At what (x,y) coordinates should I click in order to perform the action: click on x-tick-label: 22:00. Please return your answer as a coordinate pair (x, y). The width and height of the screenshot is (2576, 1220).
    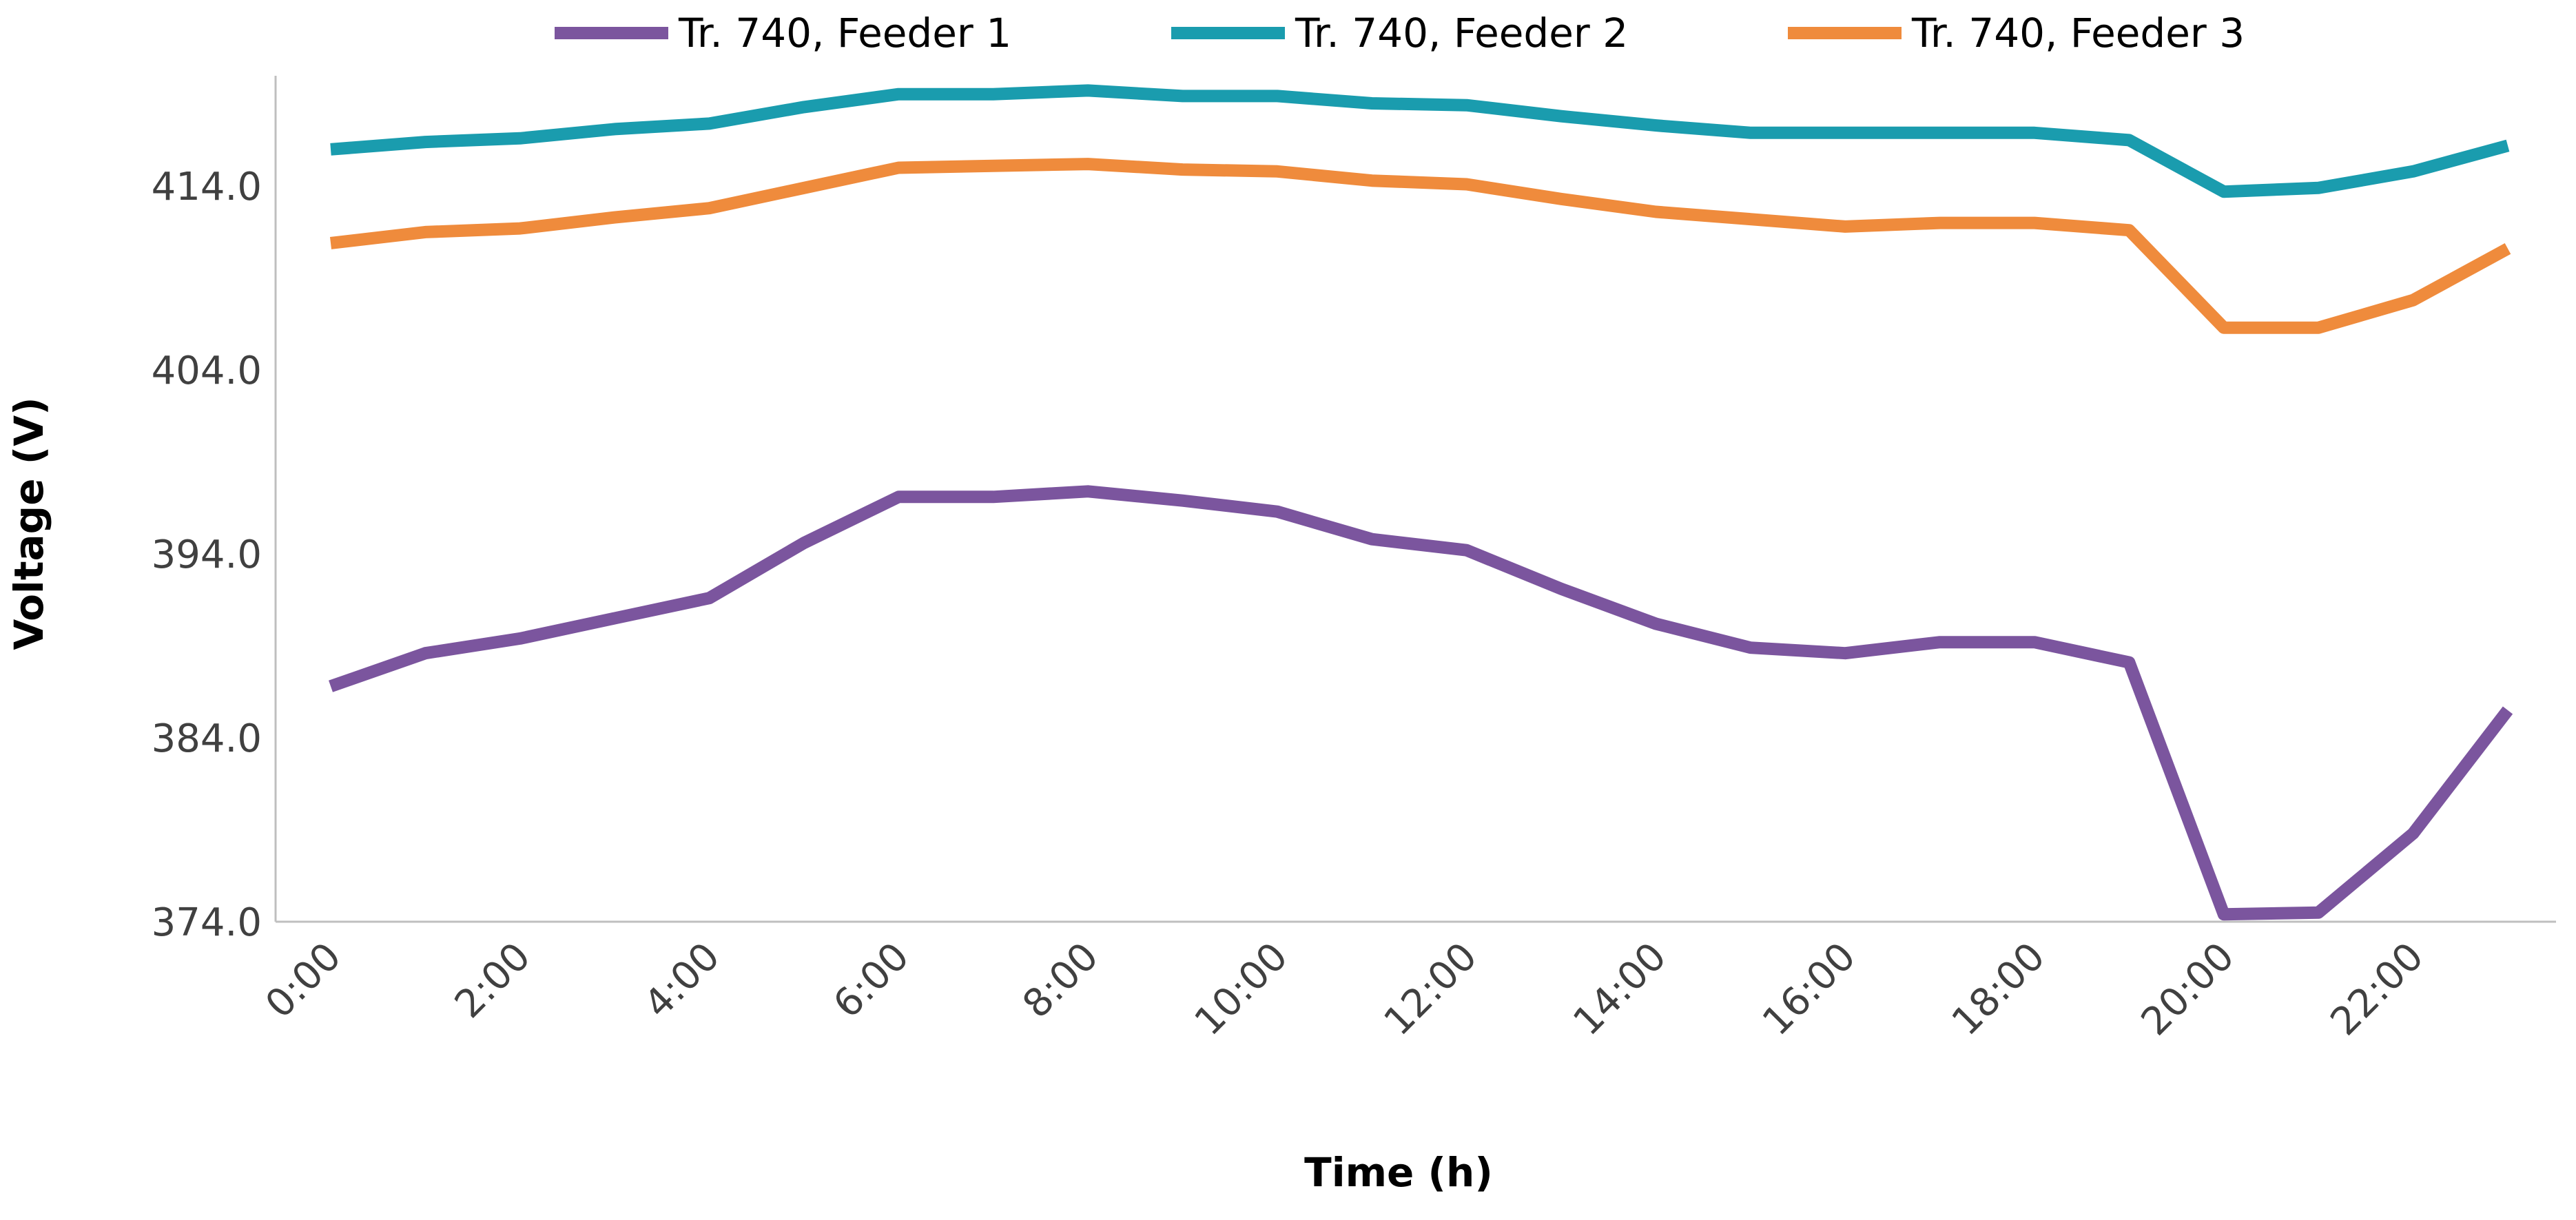
    Looking at the image, I should click on (2377, 989).